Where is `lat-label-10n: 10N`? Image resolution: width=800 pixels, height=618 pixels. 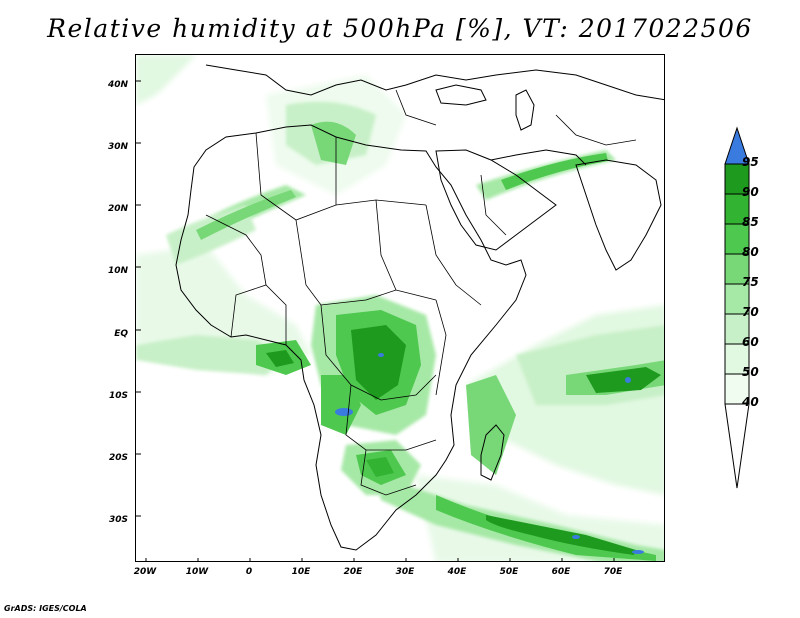
lat-label-10n: 10N is located at coordinates (117, 271).